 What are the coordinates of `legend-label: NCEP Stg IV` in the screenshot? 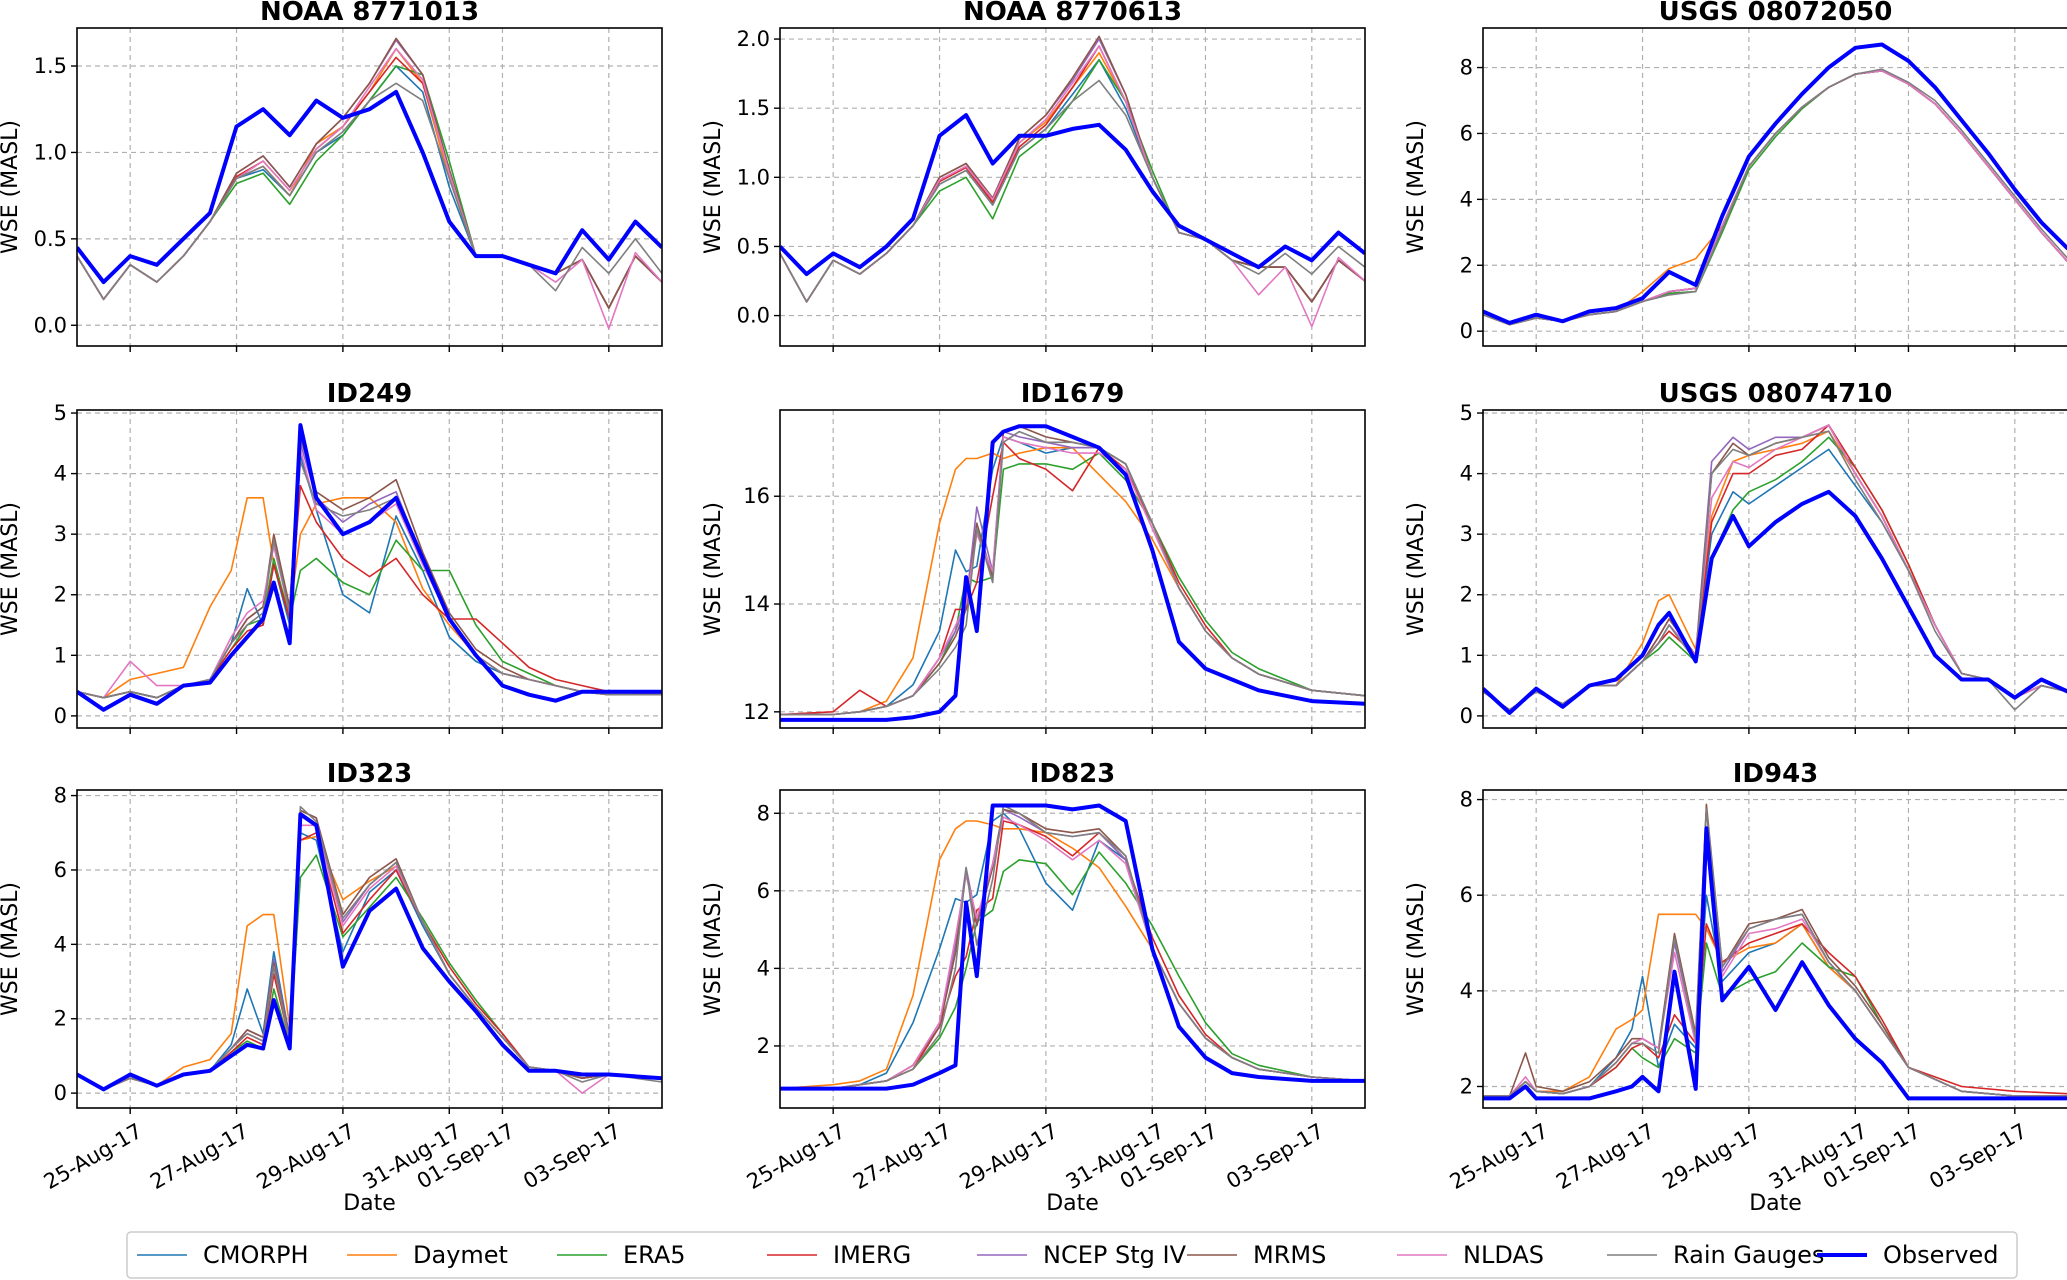 It's located at (1115, 1255).